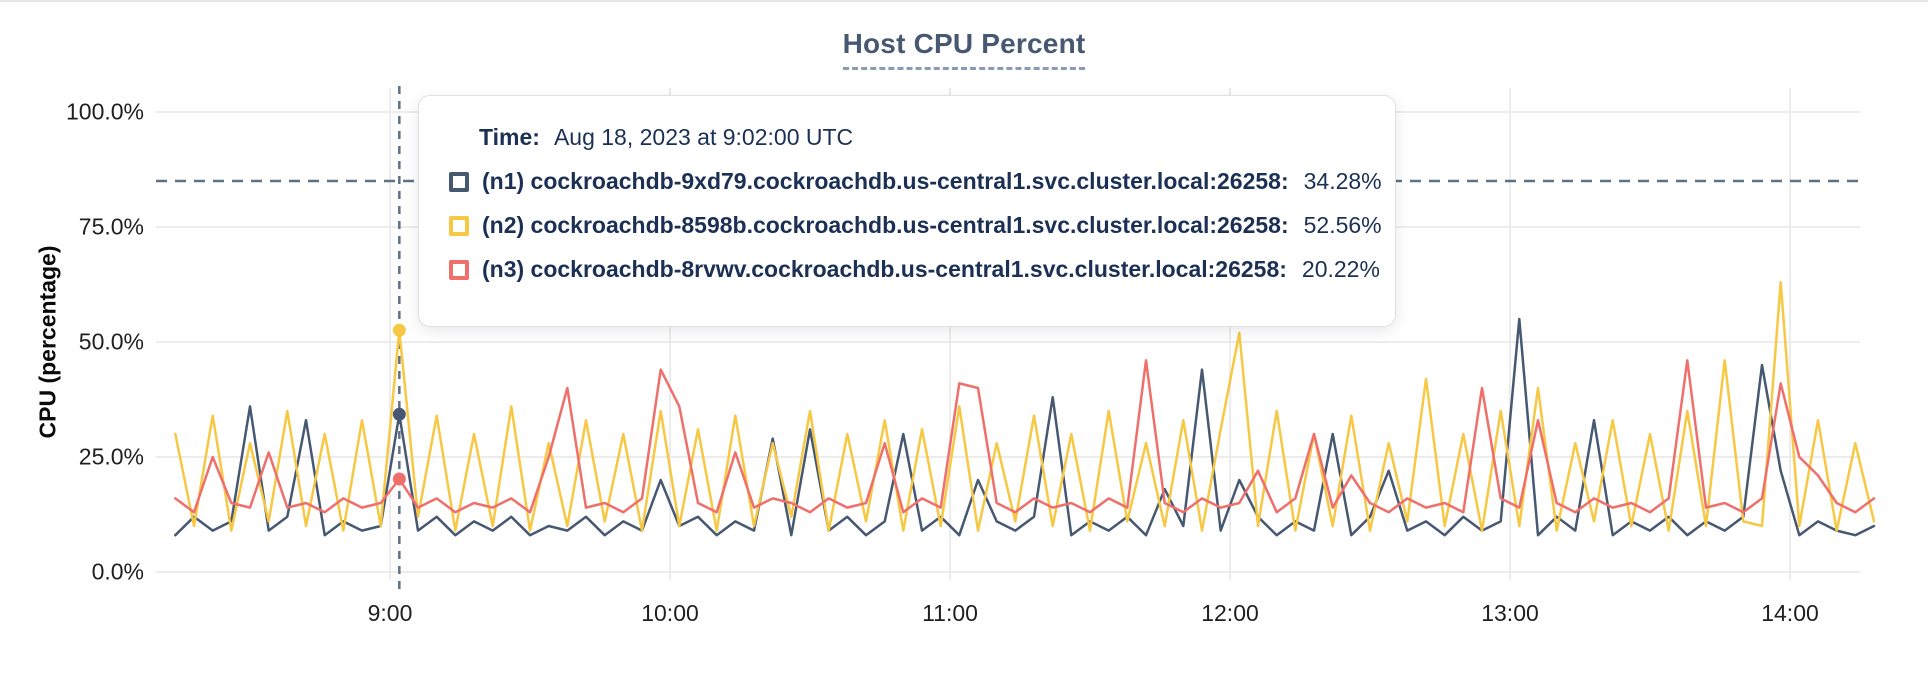 The width and height of the screenshot is (1928, 696). I want to click on y-tick-100: 100.0%, so click(104, 111).